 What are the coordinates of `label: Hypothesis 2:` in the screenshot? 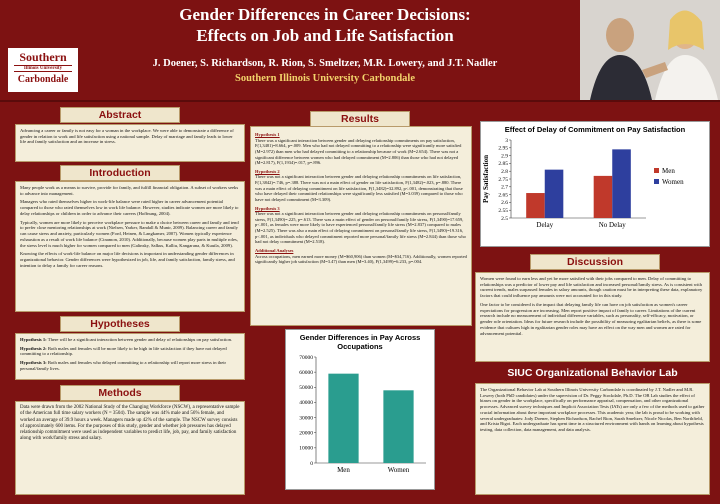 It's located at (33, 348).